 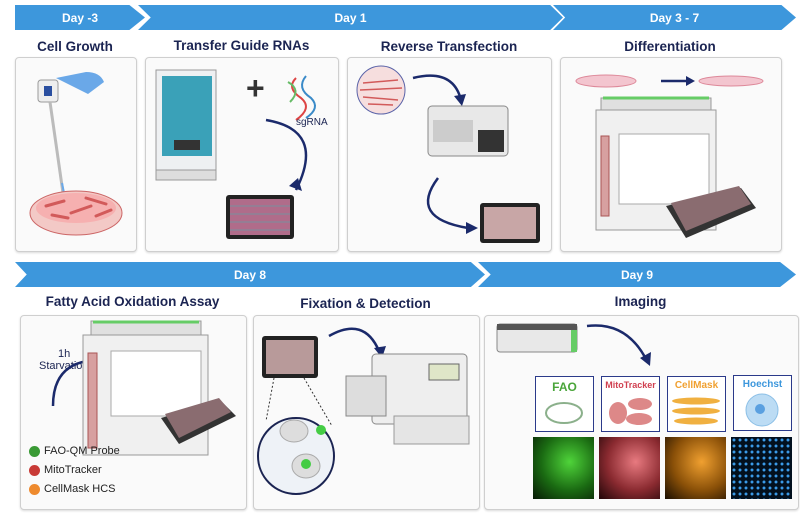 What do you see at coordinates (762, 410) in the screenshot?
I see `nucleus-icon` at bounding box center [762, 410].